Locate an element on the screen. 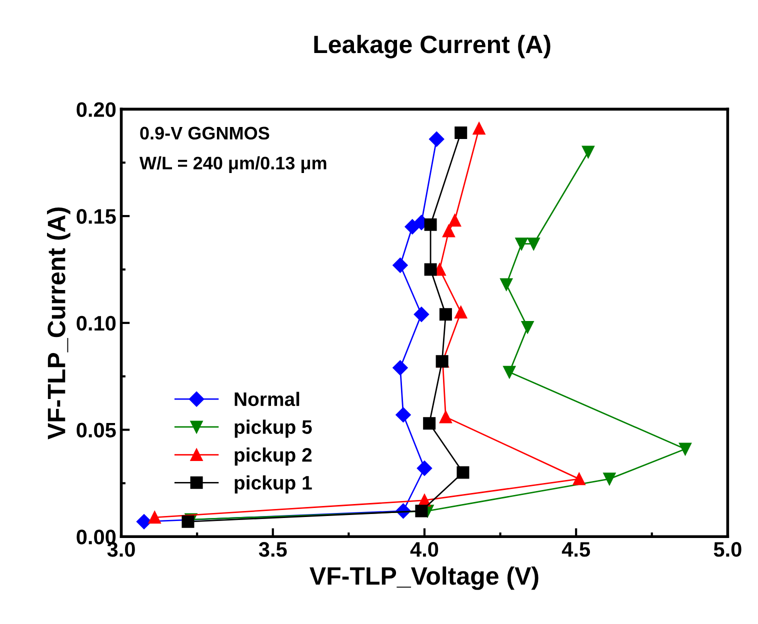  legend-label: Normal is located at coordinates (267, 399).